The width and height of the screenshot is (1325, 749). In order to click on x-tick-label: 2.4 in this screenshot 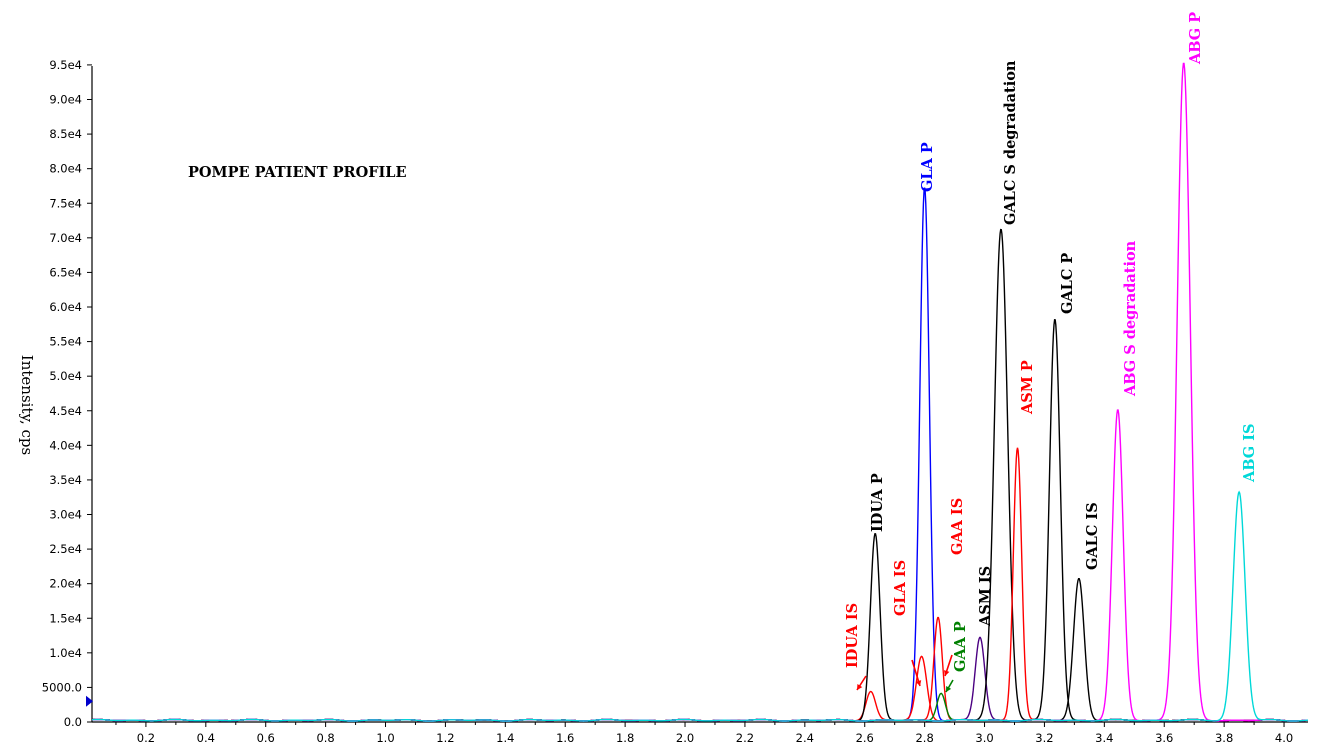, I will do `click(805, 738)`.